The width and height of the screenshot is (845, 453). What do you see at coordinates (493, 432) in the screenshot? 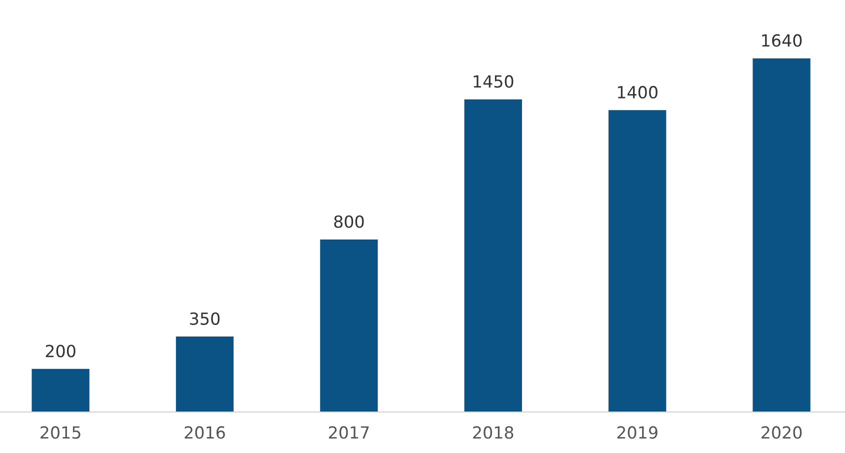
I see `x-tick-label: 2018` at bounding box center [493, 432].